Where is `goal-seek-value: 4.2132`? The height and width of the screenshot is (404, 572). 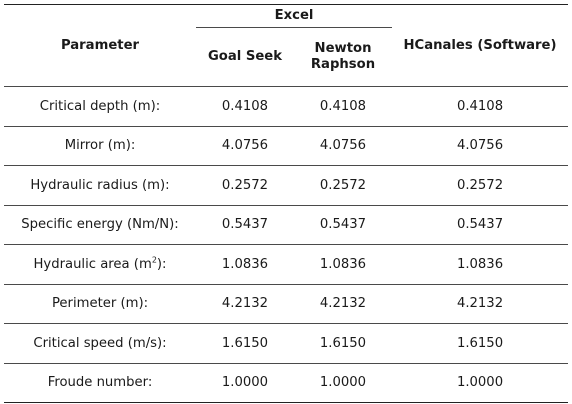
goal-seek-value: 4.2132 is located at coordinates (245, 304).